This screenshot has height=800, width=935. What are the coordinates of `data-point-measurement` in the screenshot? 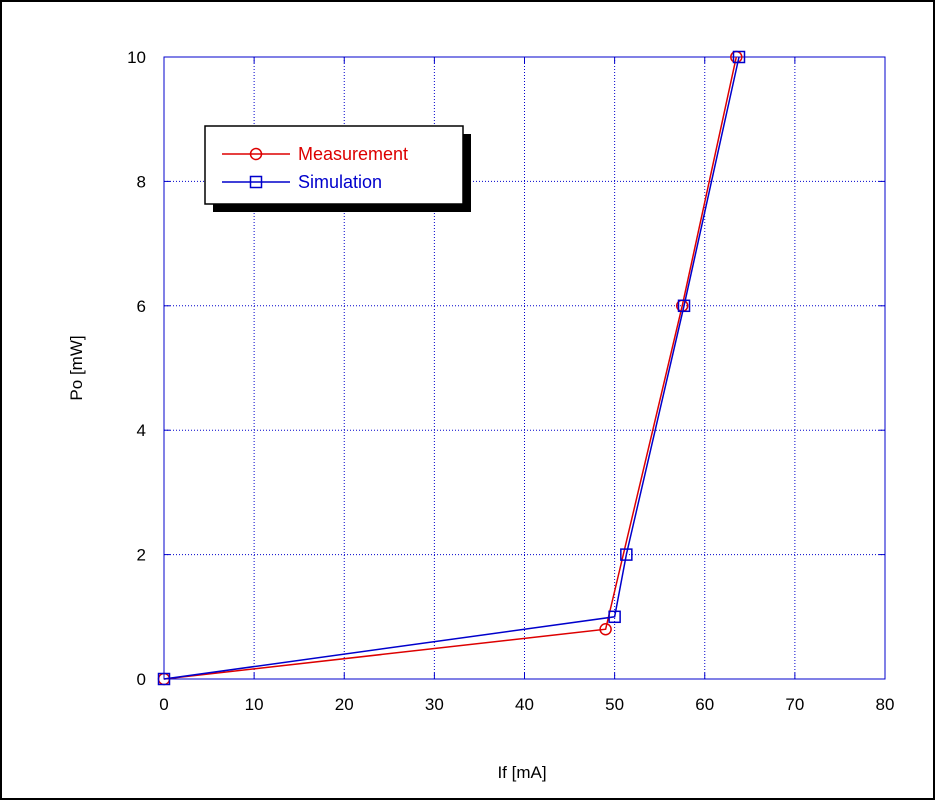 It's located at (605, 629).